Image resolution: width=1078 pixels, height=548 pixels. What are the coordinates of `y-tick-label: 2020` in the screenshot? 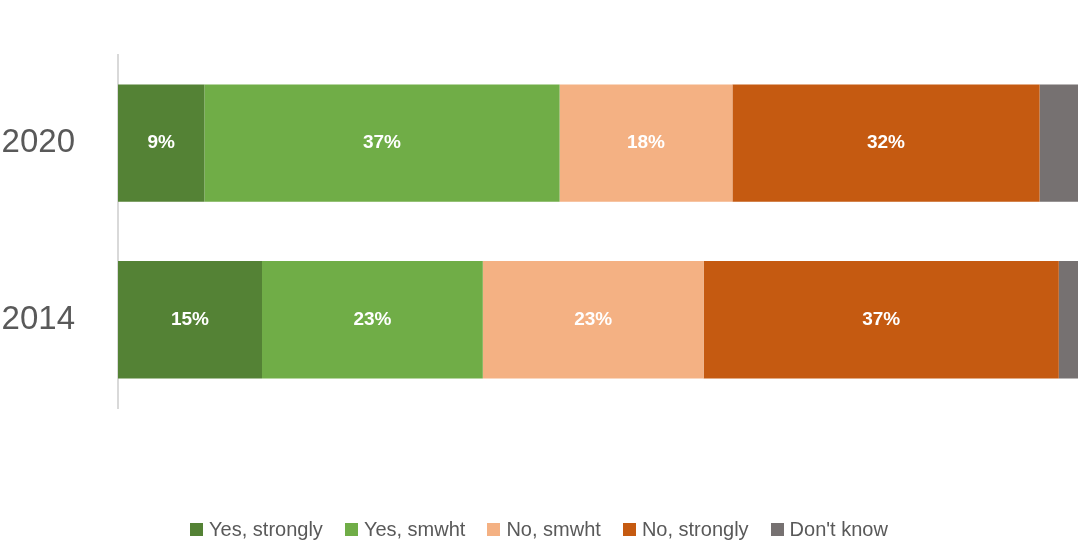 It's located at (38, 141).